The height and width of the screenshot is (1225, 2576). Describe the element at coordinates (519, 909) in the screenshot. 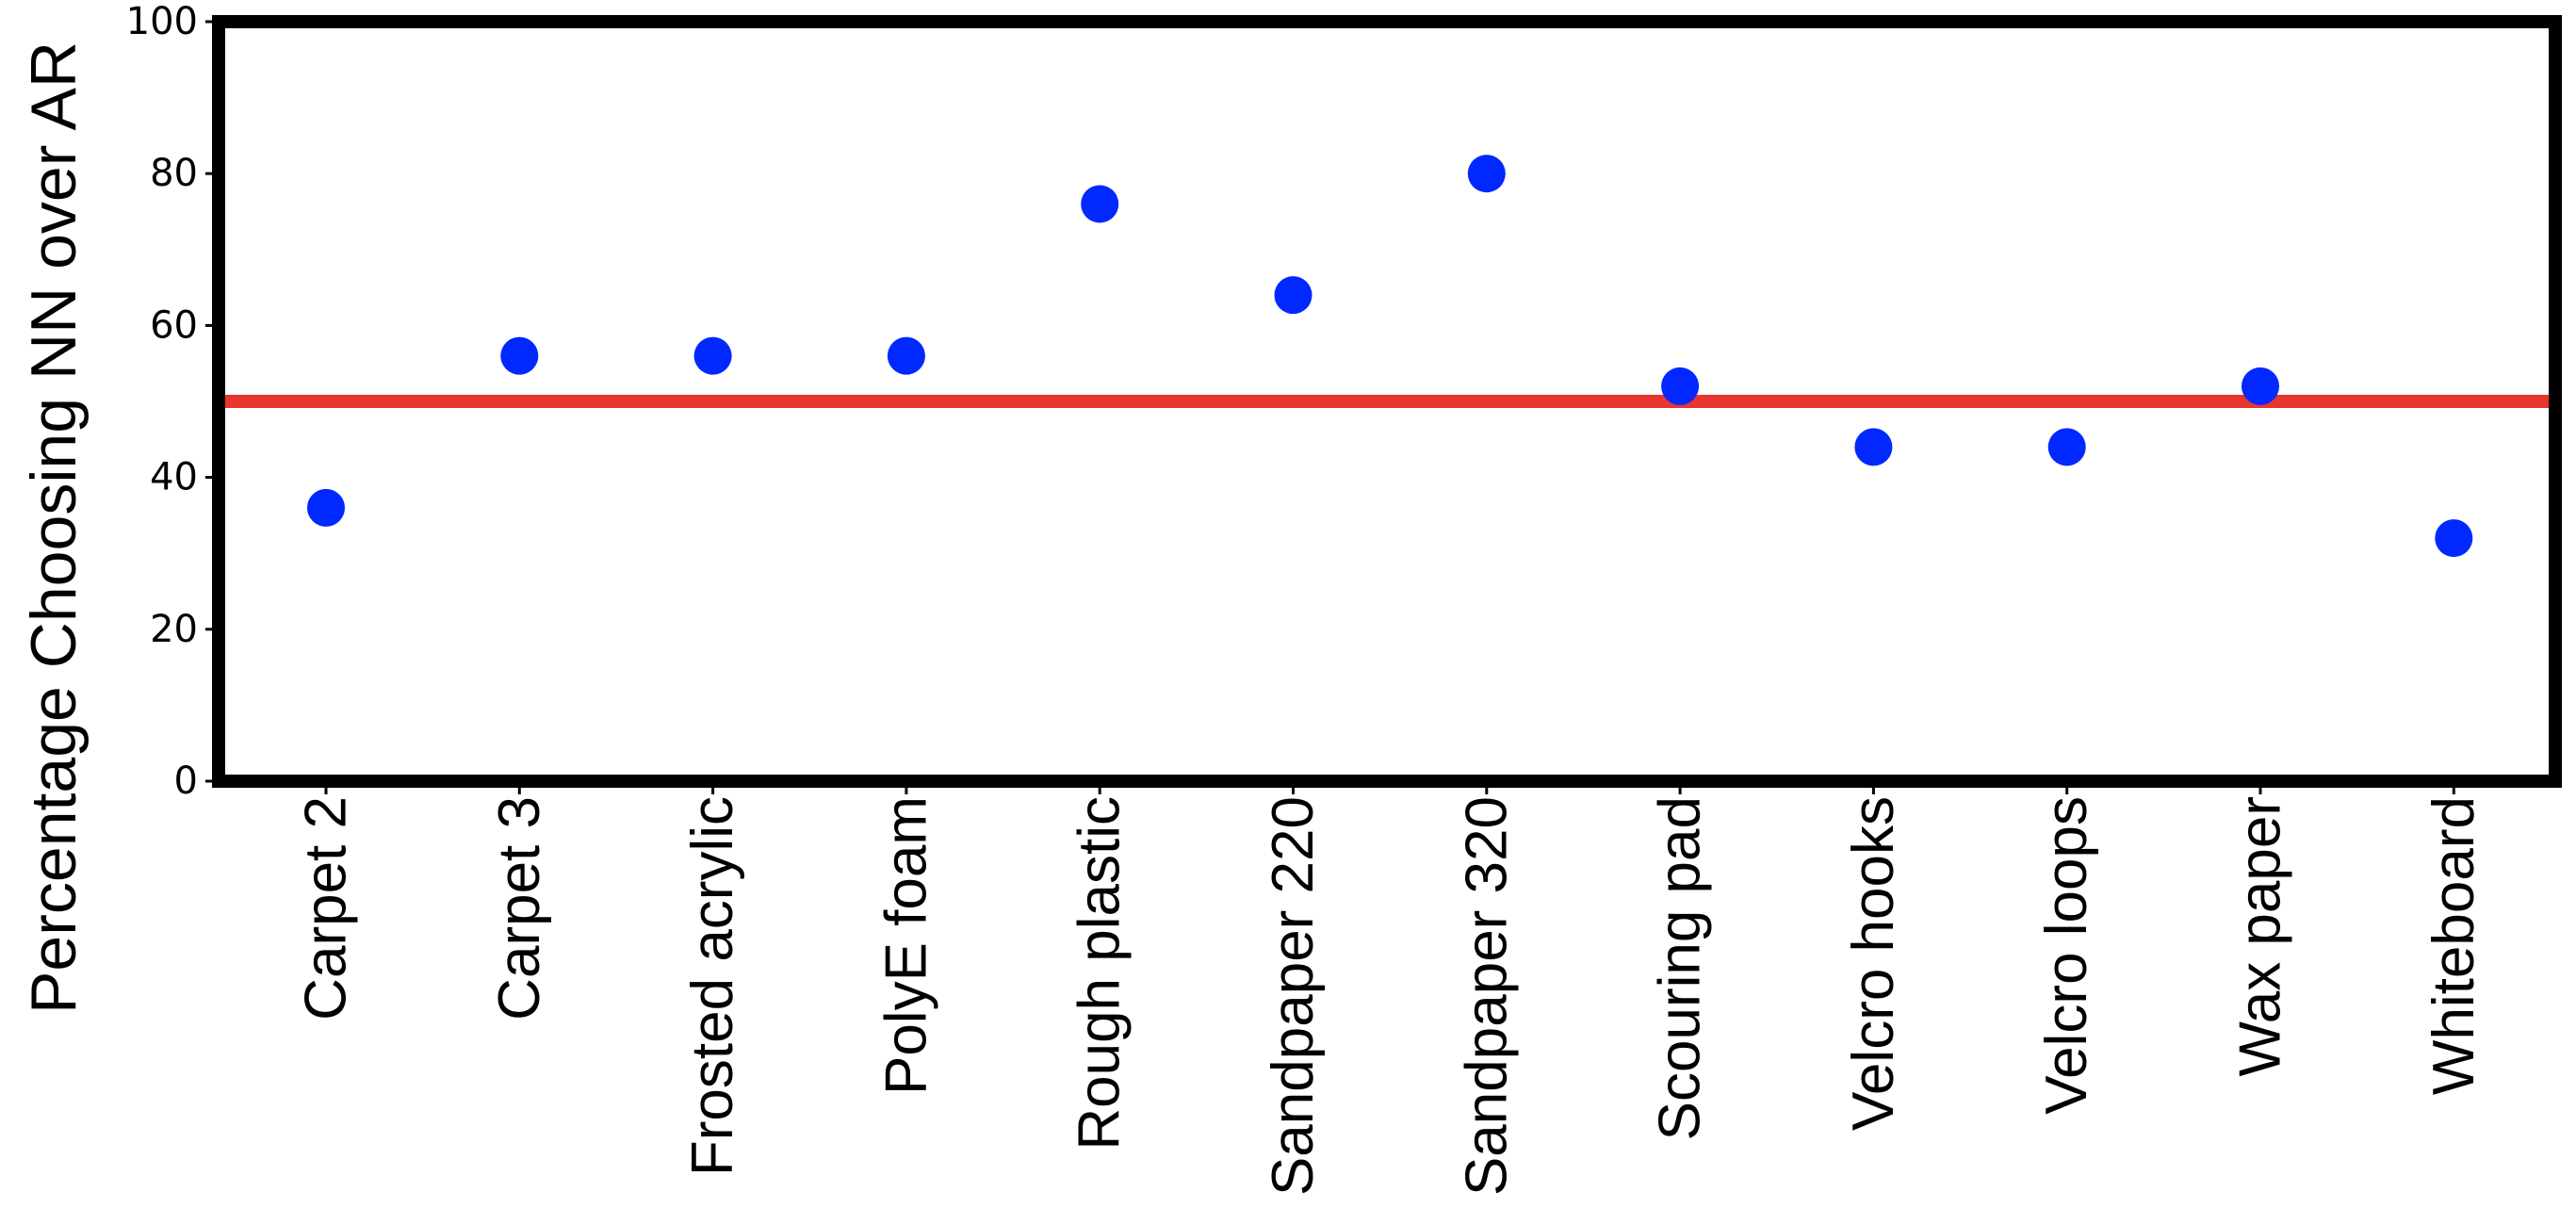

I see `x-tick-label: Carpet 3` at that location.